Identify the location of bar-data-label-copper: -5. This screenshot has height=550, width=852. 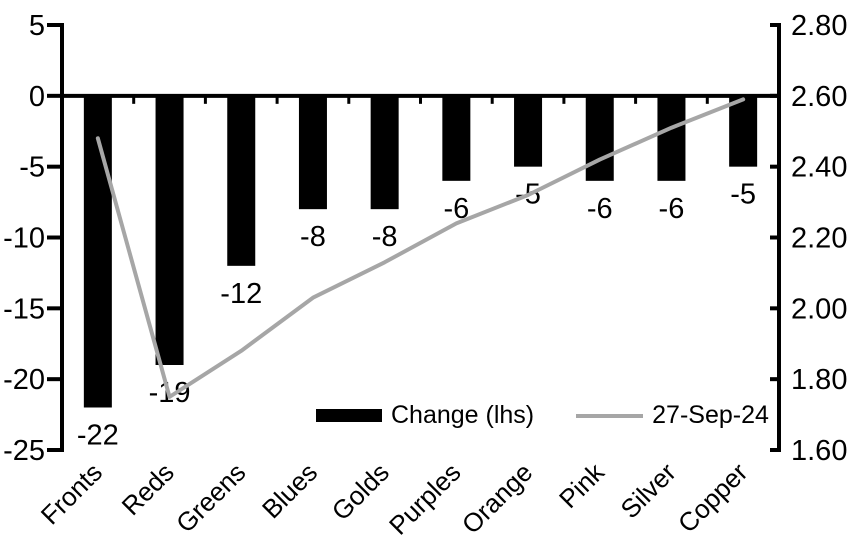
(743, 195).